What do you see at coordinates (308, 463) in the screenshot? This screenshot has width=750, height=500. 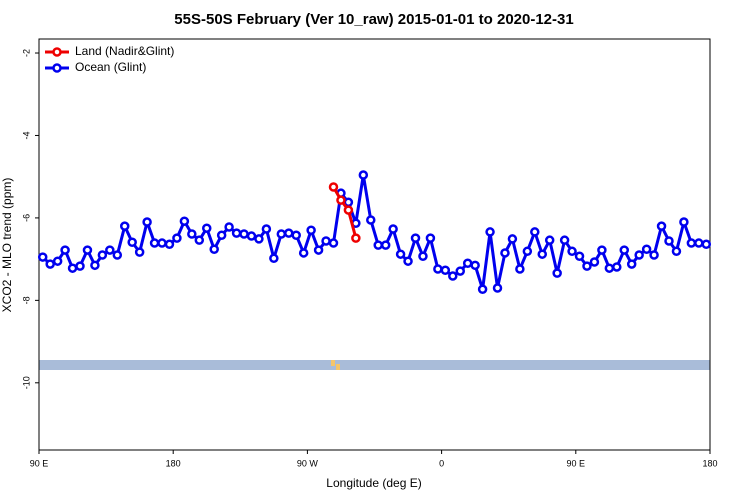 I see `x-tick-label: 90 W` at bounding box center [308, 463].